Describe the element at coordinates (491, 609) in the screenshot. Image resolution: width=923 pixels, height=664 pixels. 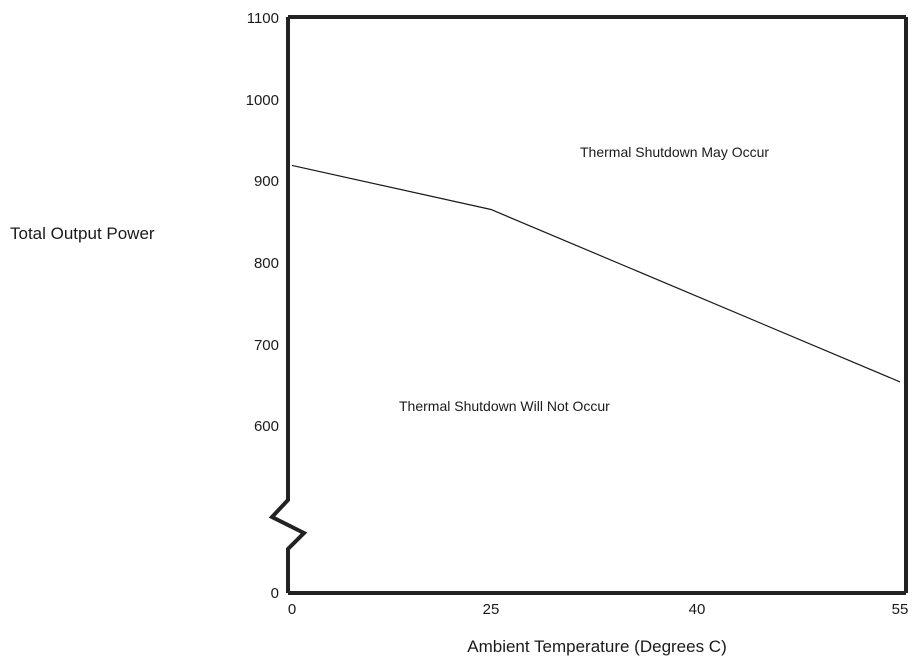
I see `x-tick-25: 25` at that location.